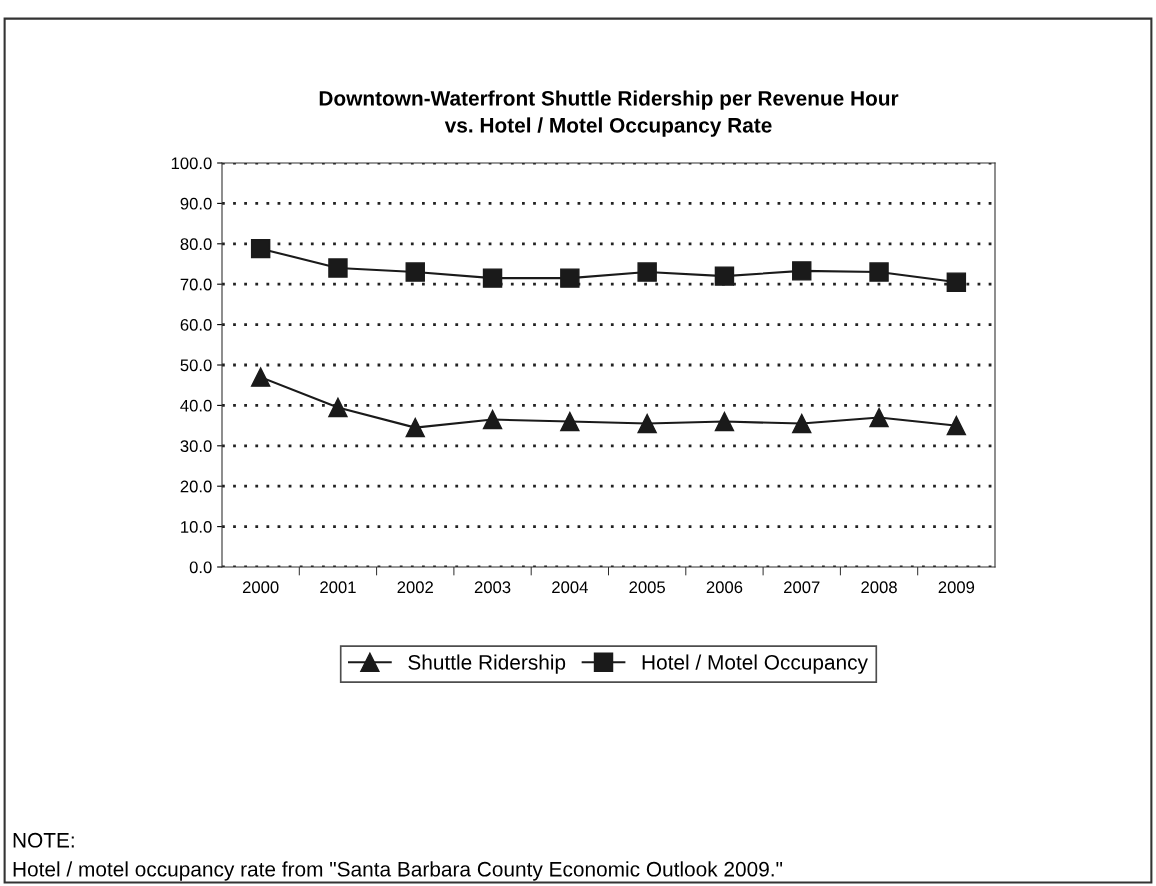 The width and height of the screenshot is (1156, 886). Describe the element at coordinates (191, 163) in the screenshot. I see `y-tick-label: 100.0` at that location.